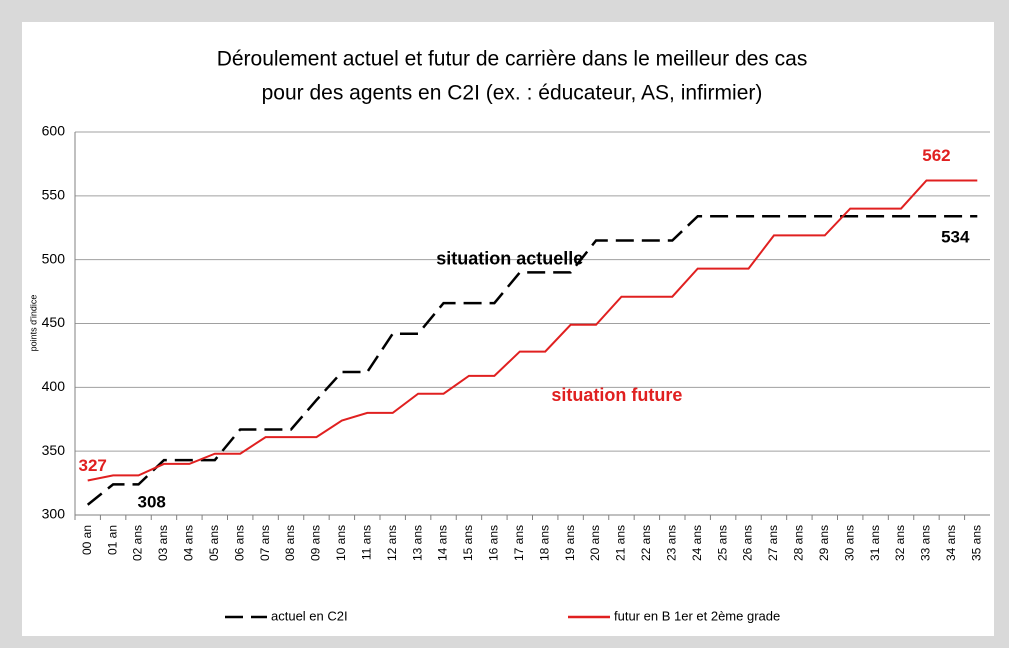 The width and height of the screenshot is (1009, 648). What do you see at coordinates (955, 237) in the screenshot?
I see `data-label: 534` at bounding box center [955, 237].